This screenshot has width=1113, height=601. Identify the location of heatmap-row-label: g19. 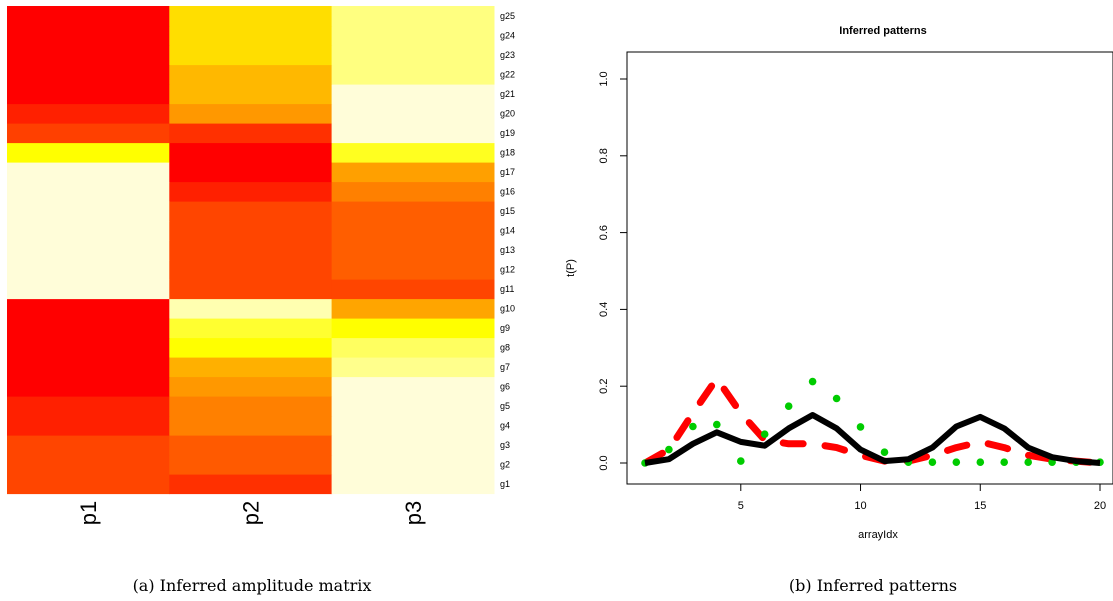
(507, 133).